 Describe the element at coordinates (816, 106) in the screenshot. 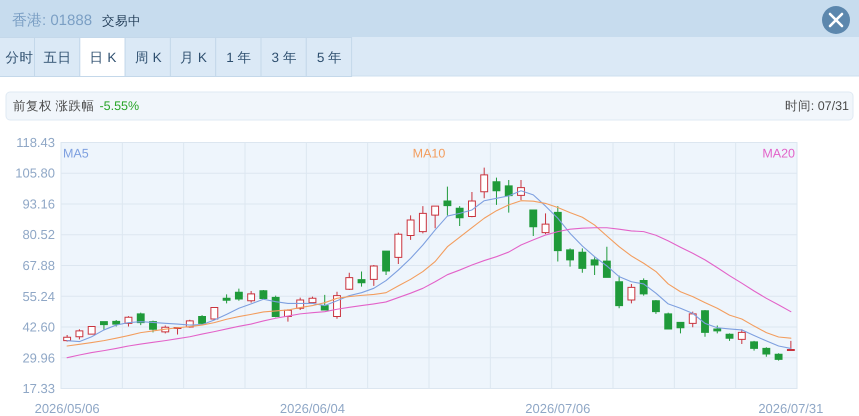

I see `annotation: 时间: 07/31` at that location.